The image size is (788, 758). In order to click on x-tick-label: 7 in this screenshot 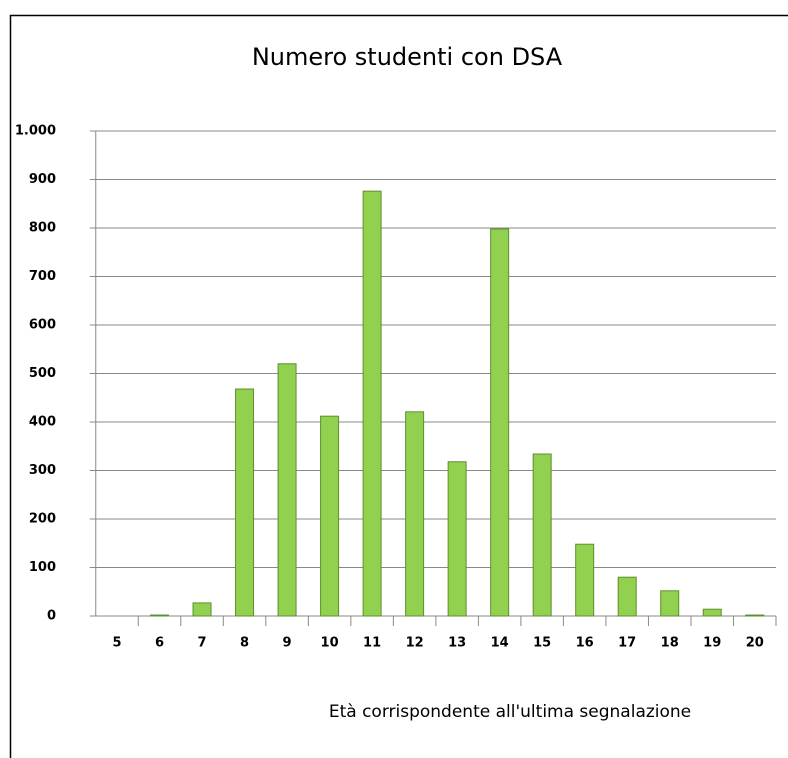, I will do `click(202, 643)`.